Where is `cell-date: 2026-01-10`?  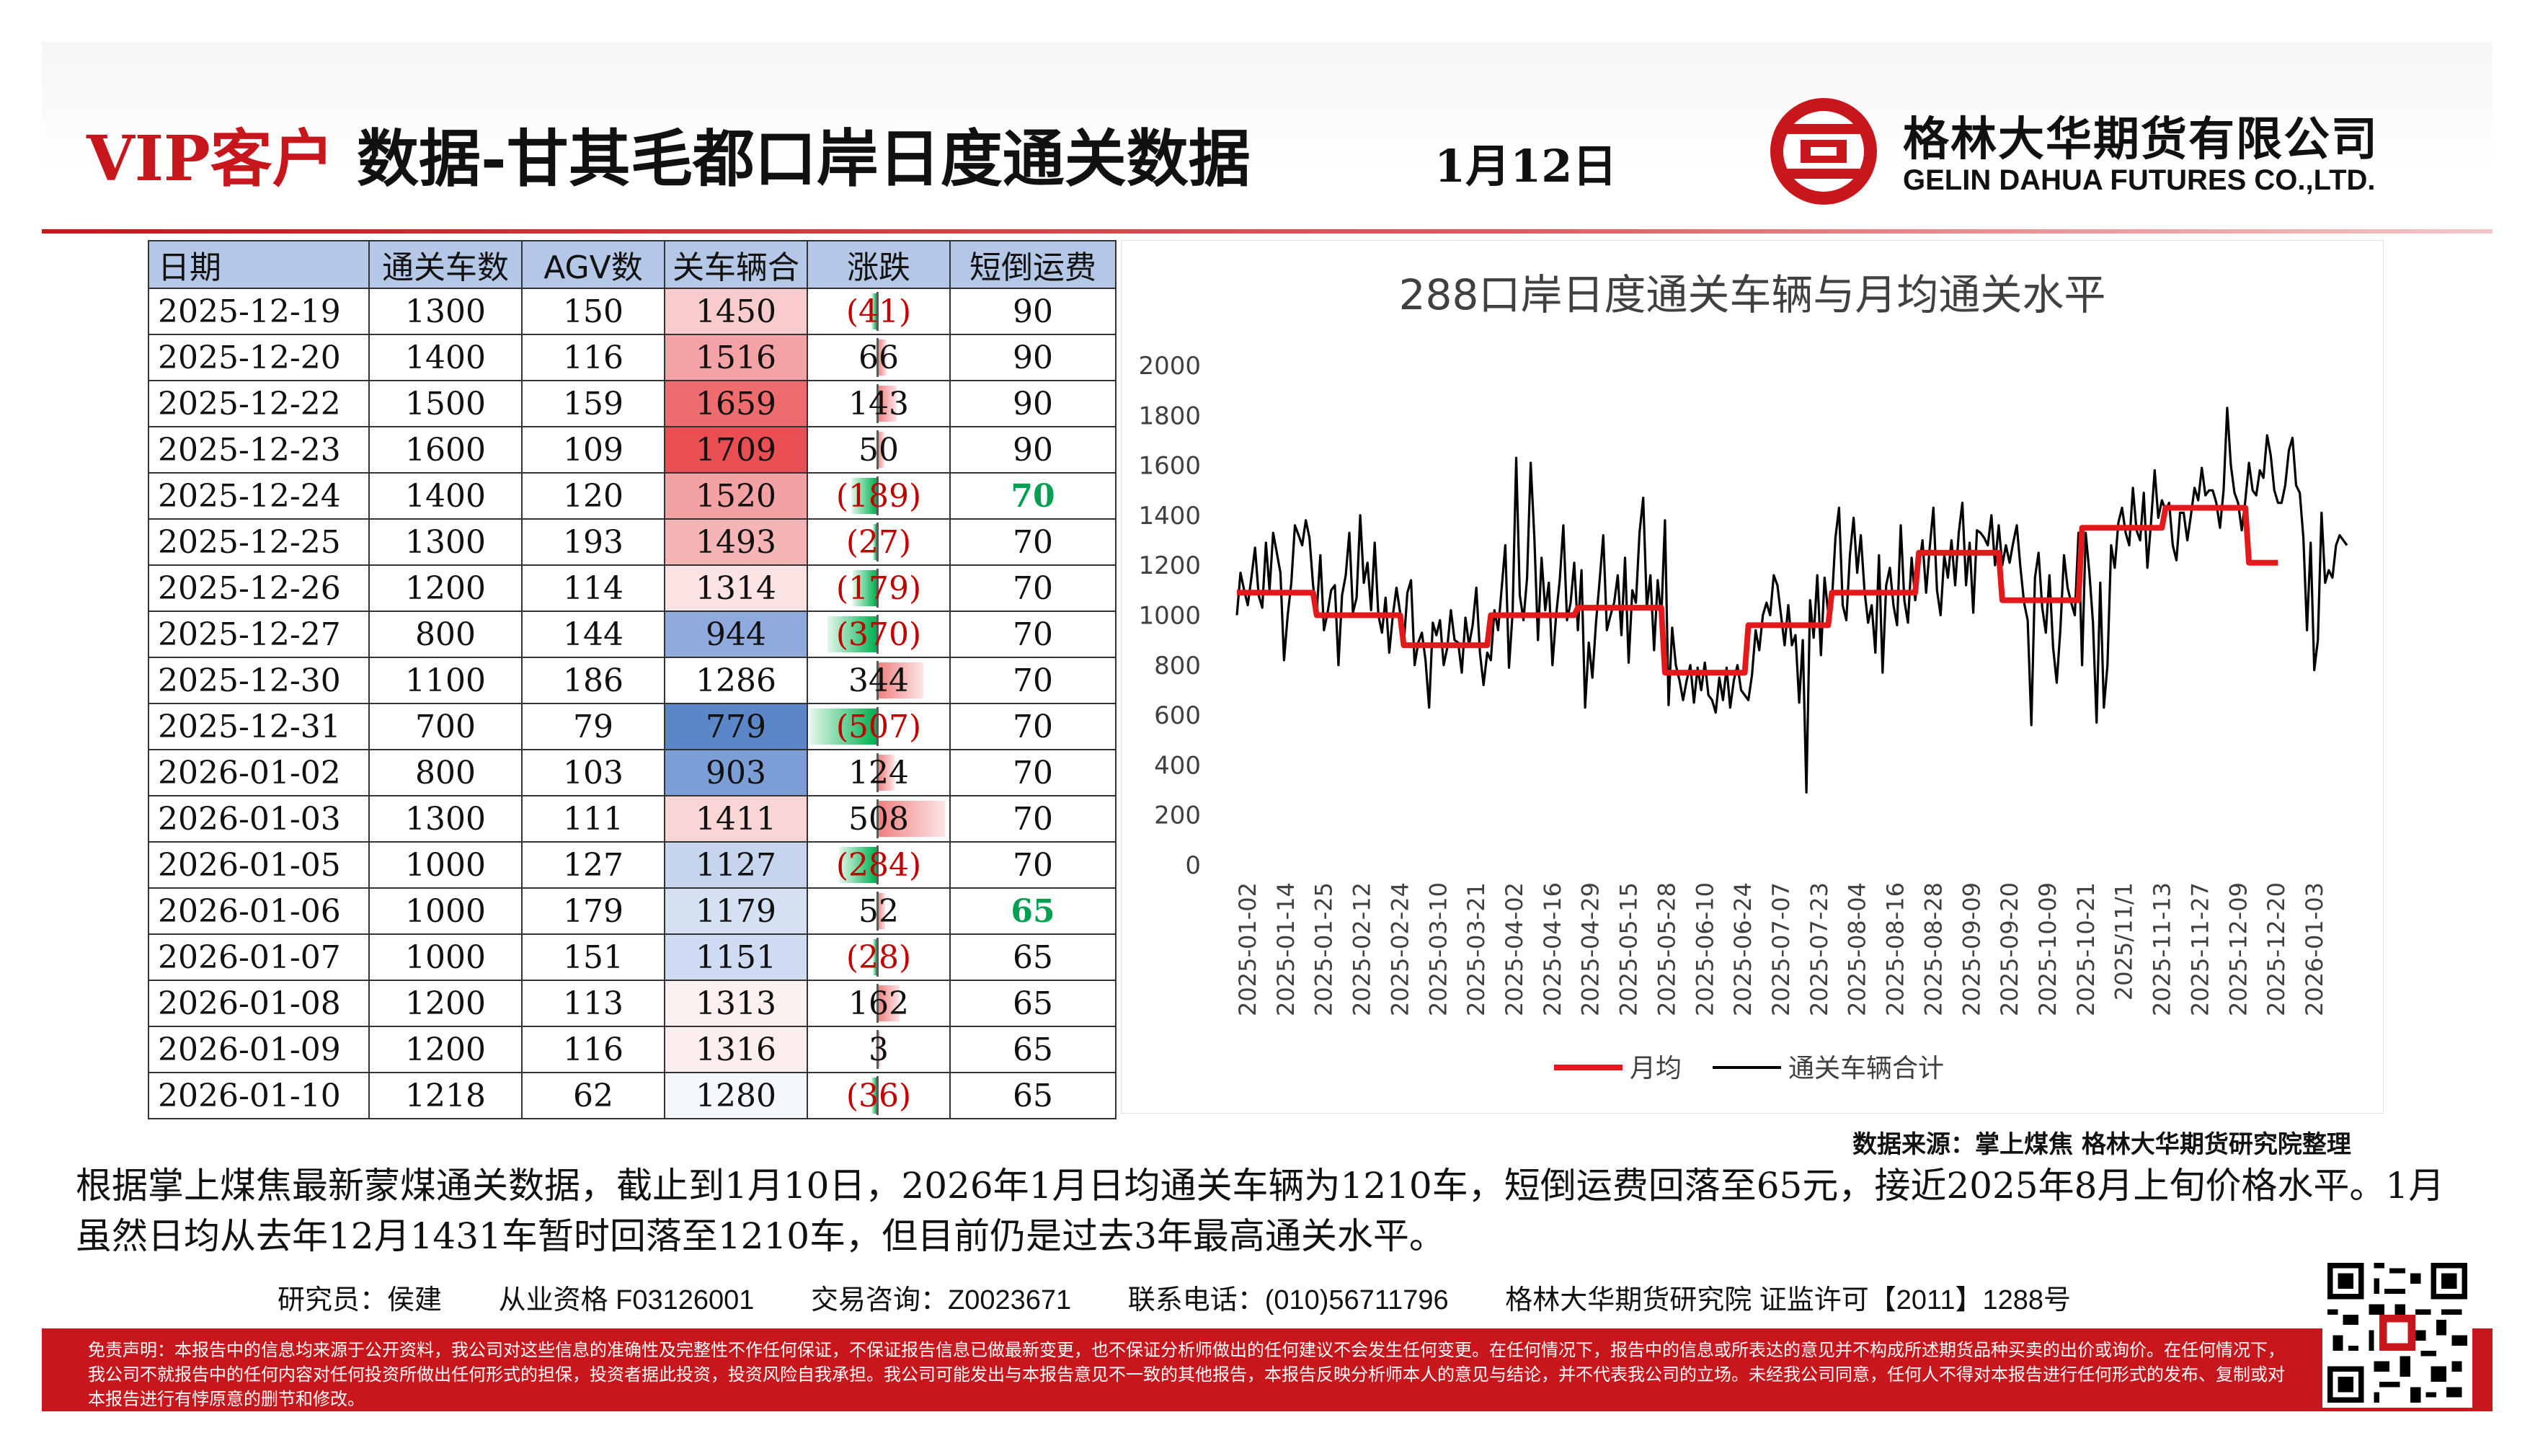 cell-date: 2026-01-10 is located at coordinates (259, 1095).